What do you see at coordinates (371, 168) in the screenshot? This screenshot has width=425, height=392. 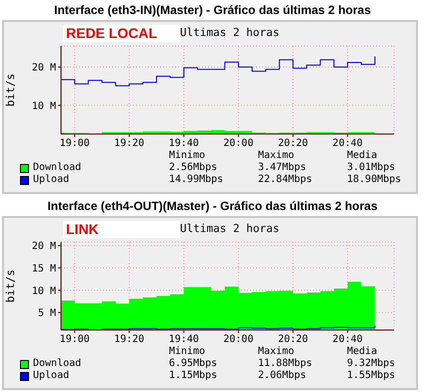 I see `text: 3.01Mbps` at bounding box center [371, 168].